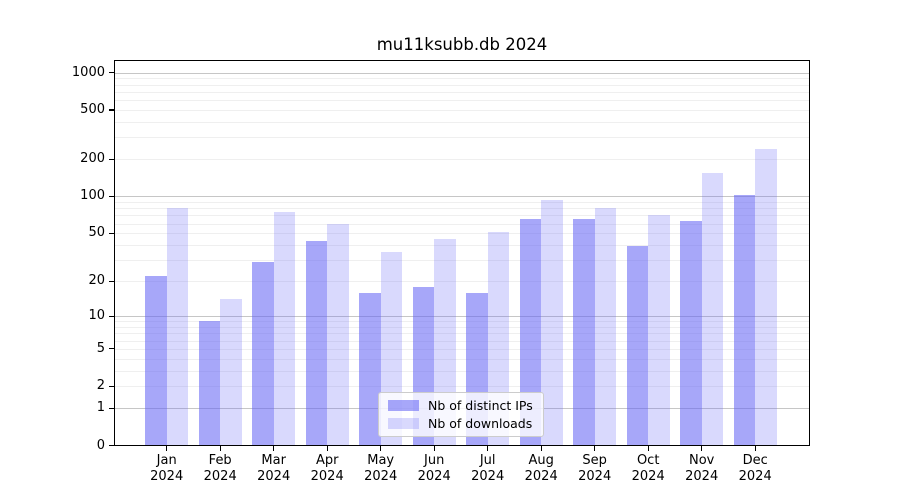 This screenshot has height=500, width=900. I want to click on bar-distinct-ips-sep, so click(584, 332).